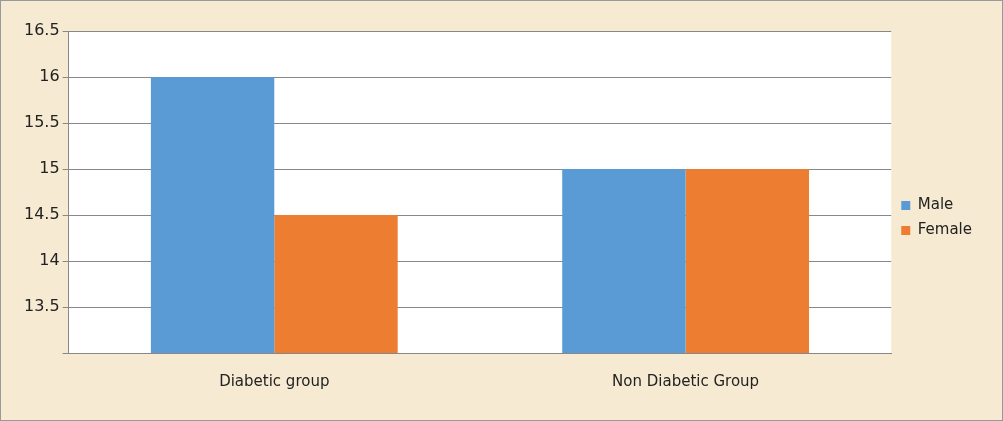 This screenshot has width=1003, height=421. What do you see at coordinates (42, 30) in the screenshot?
I see `y-tick-label: 16.5` at bounding box center [42, 30].